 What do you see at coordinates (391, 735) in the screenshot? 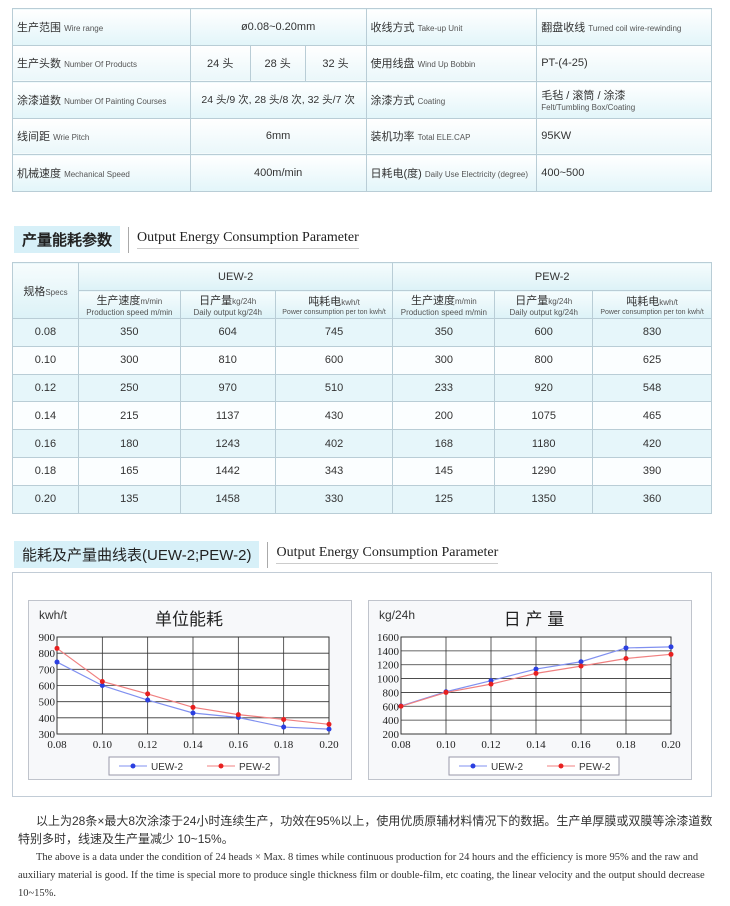
I see `y-tick-label: 200` at bounding box center [391, 735].